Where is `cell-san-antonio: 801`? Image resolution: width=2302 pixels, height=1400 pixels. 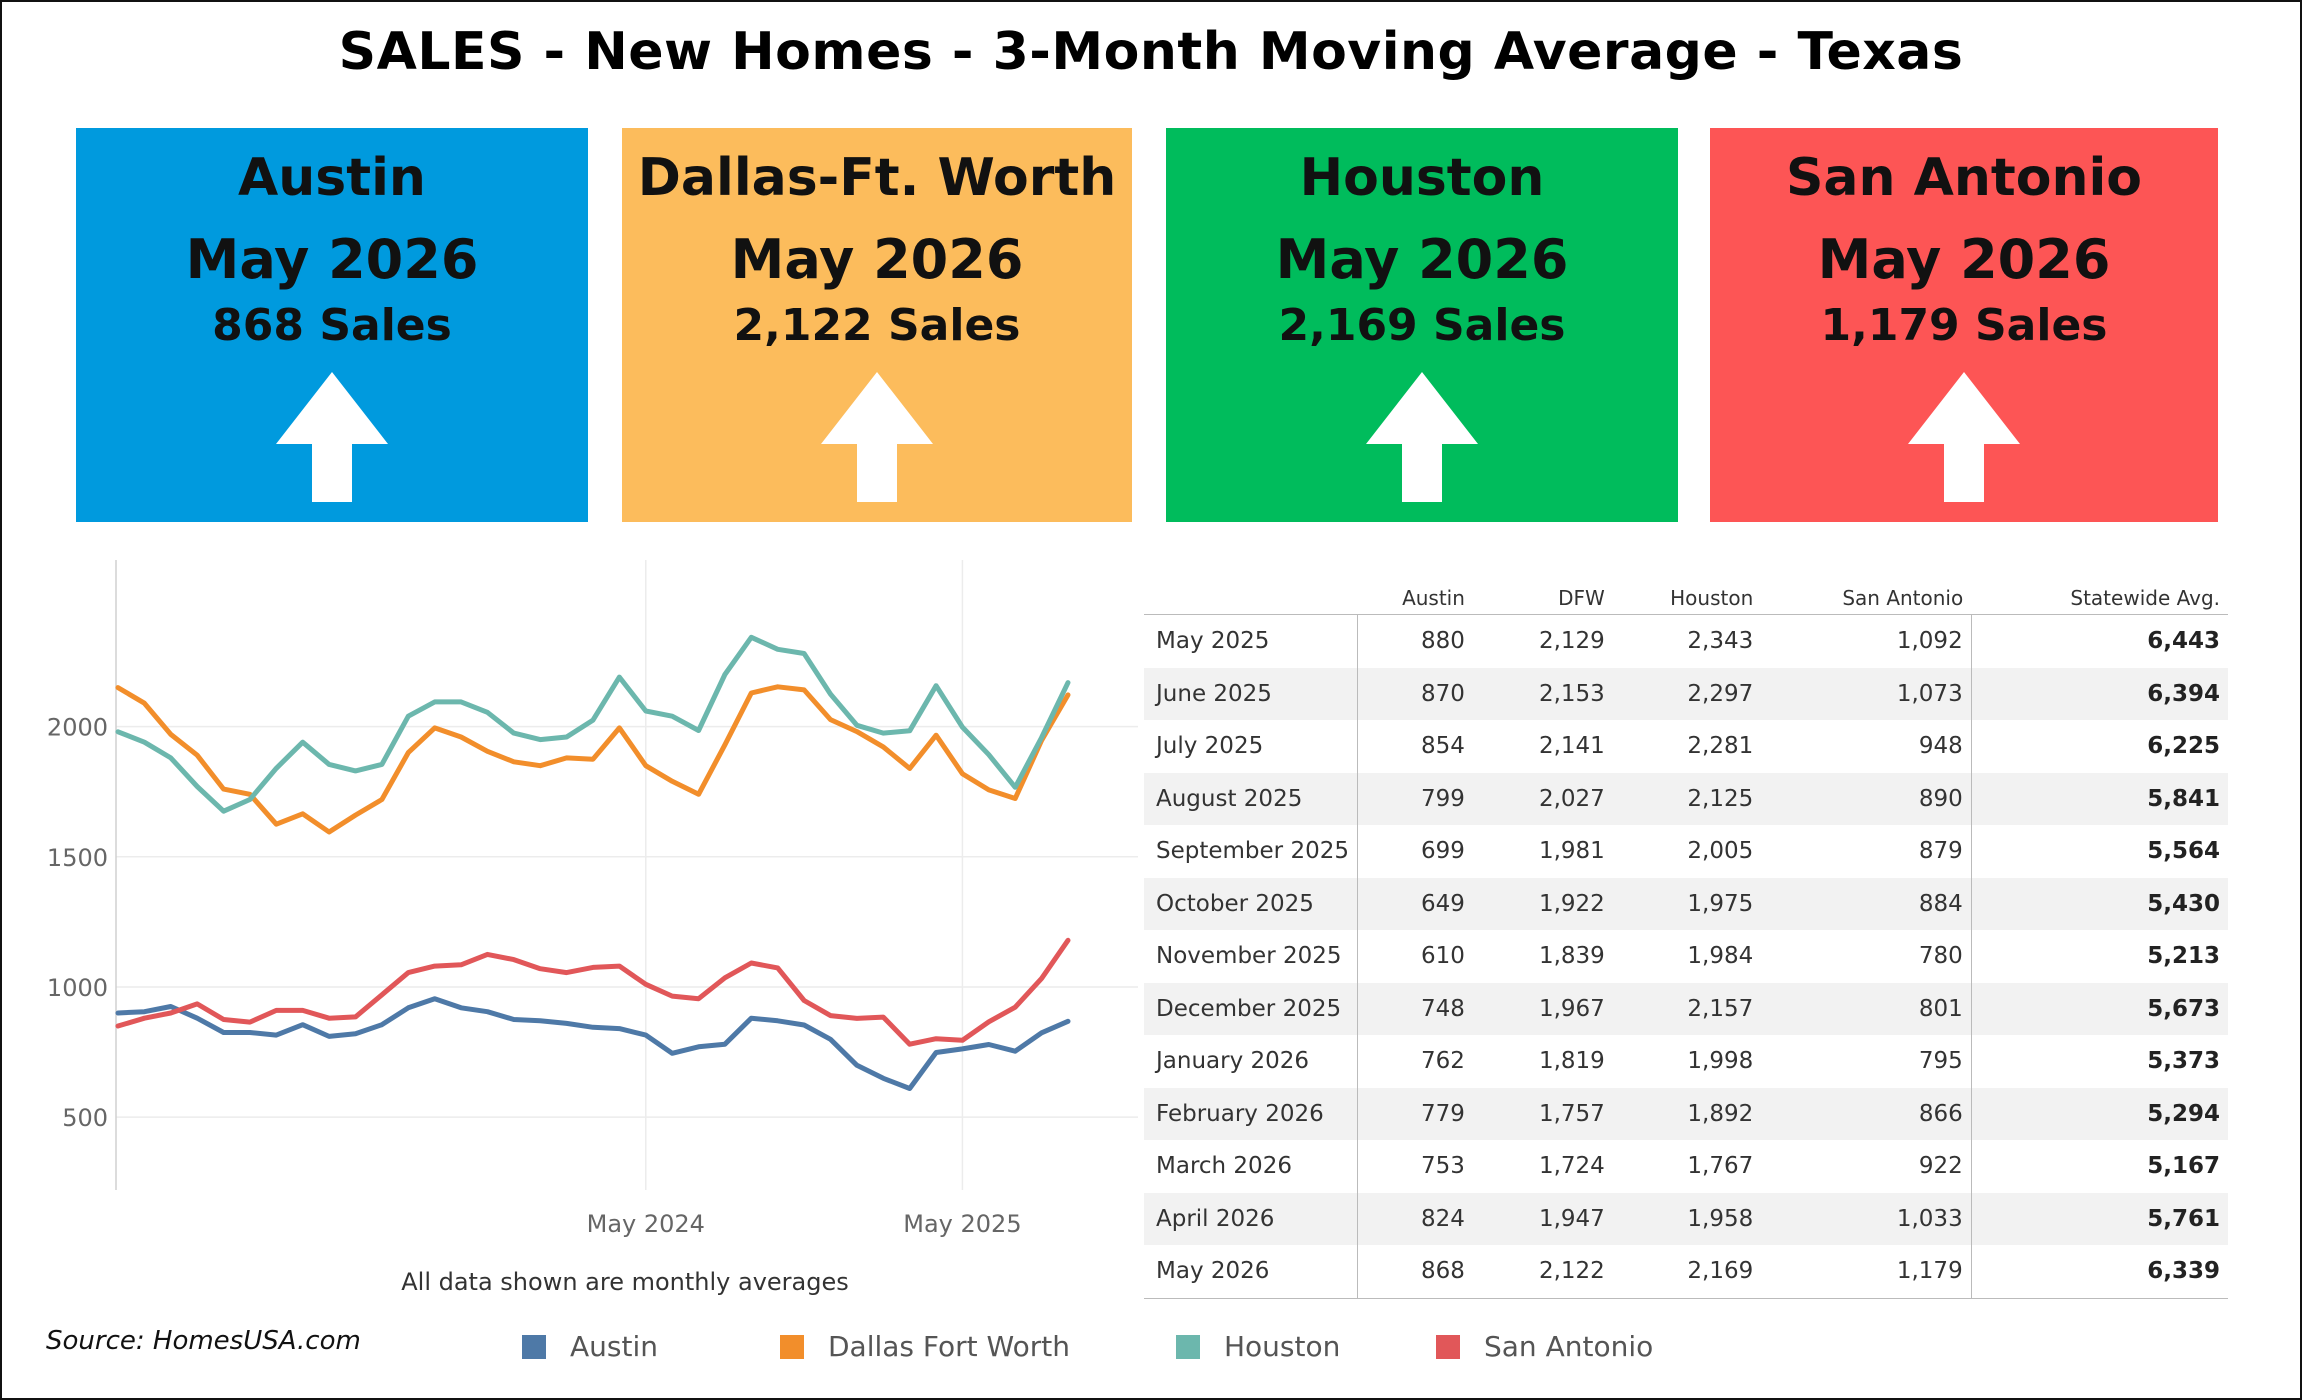 cell-san-antonio: 801 is located at coordinates (1866, 1008).